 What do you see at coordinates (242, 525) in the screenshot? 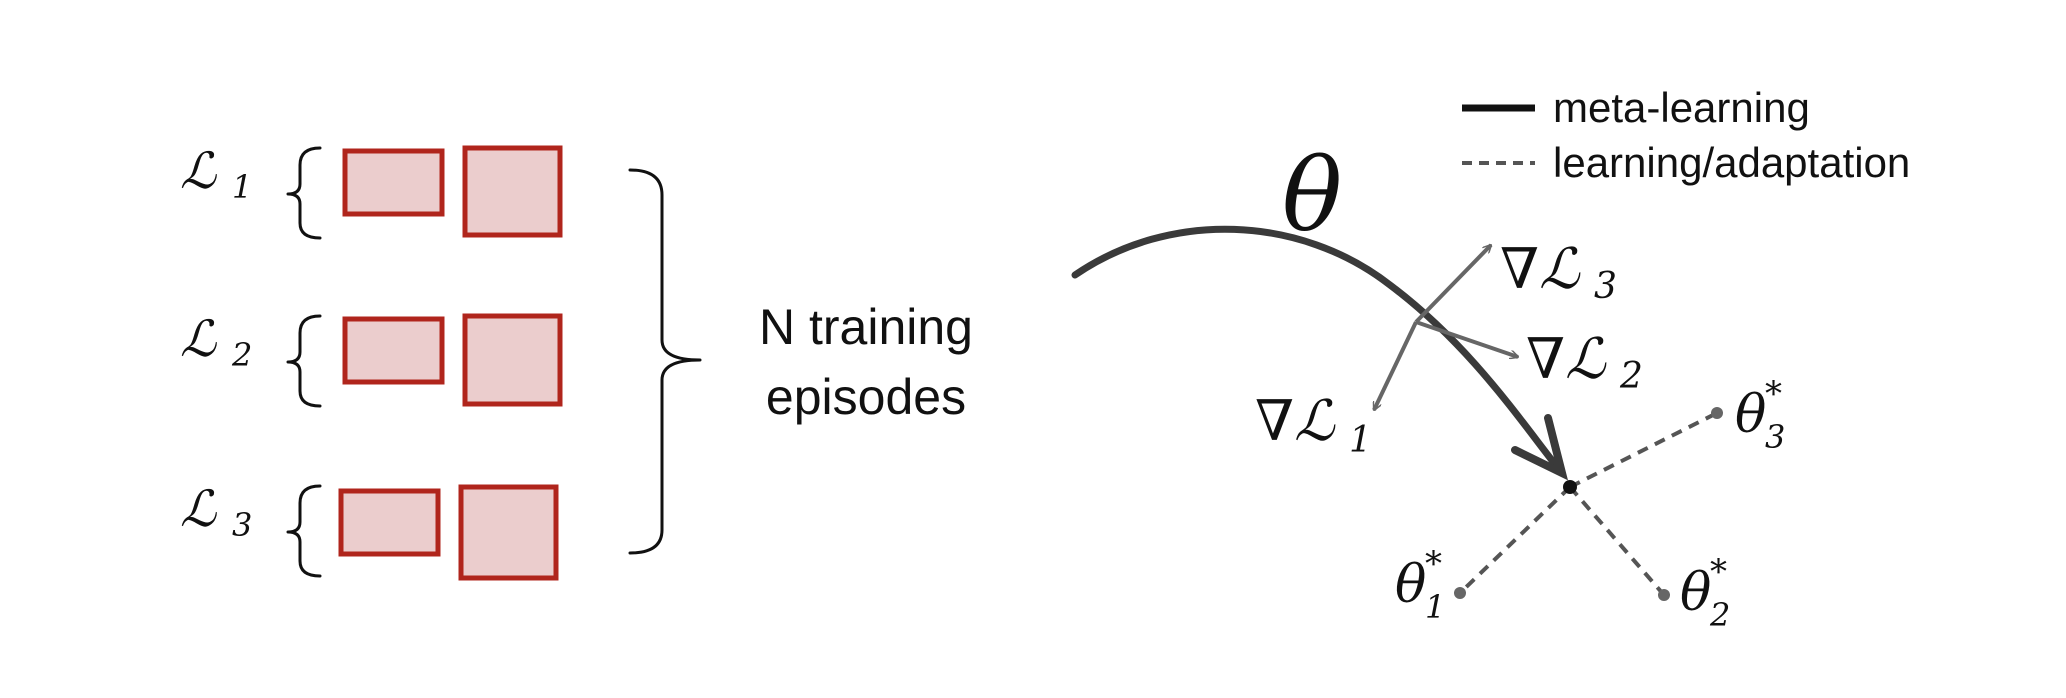
I see `task-3-loss-subscript: 3` at bounding box center [242, 525].